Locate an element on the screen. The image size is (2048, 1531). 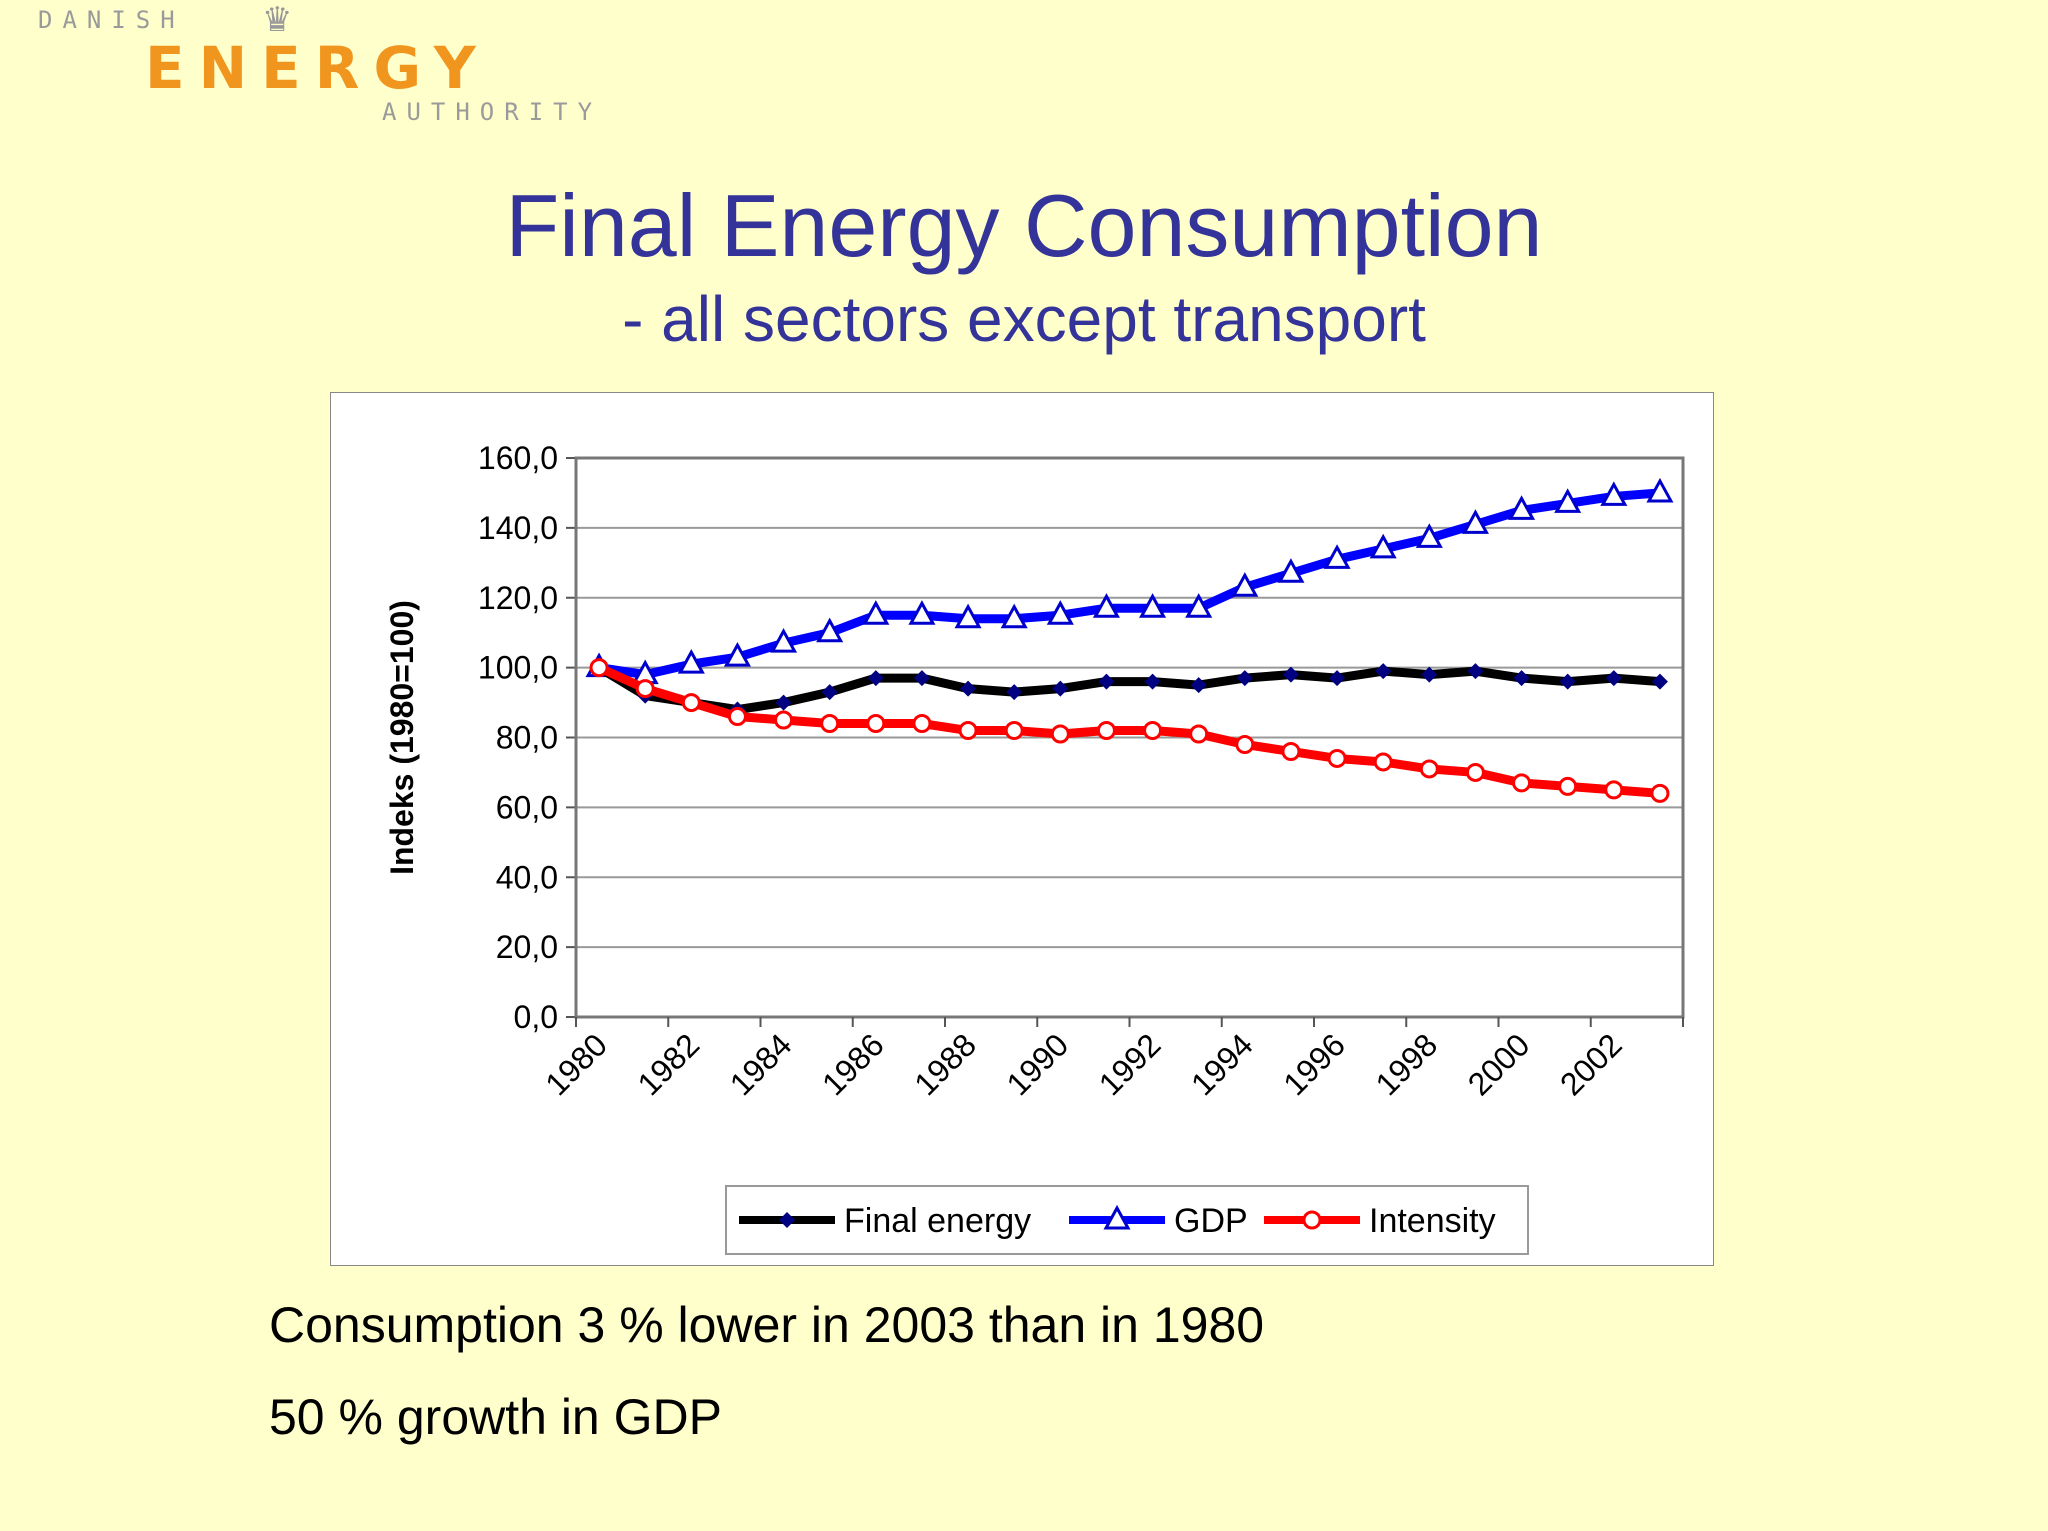
x-tick-label: 2002 is located at coordinates (1591, 1064).